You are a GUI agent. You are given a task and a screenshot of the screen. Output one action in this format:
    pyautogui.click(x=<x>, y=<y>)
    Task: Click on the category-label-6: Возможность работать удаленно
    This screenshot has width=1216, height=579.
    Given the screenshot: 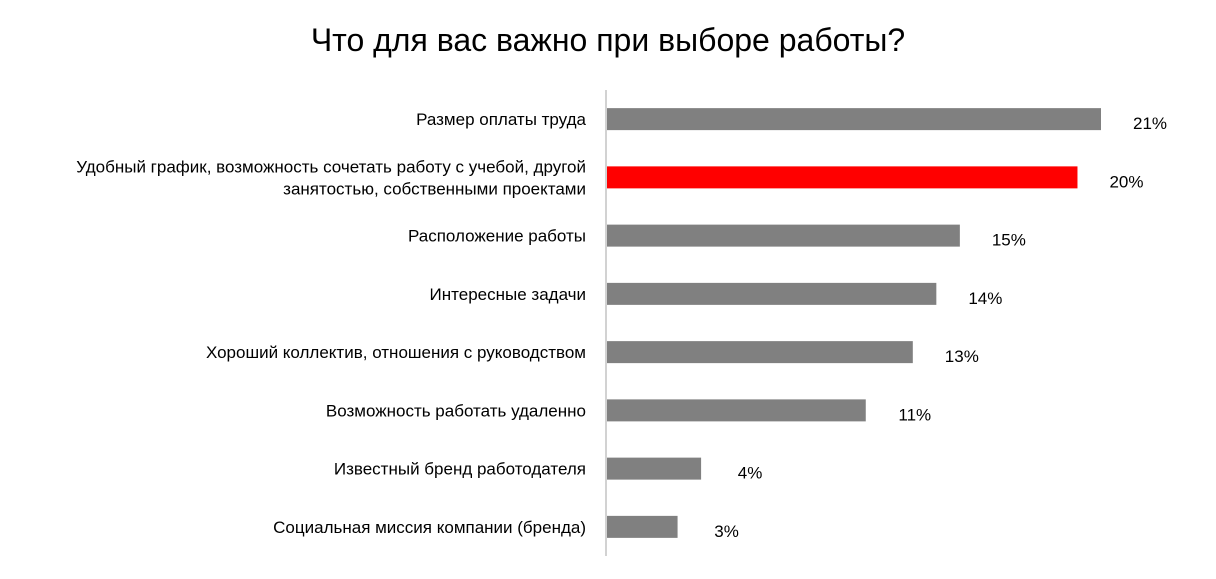 What is the action you would take?
    pyautogui.click(x=456, y=410)
    